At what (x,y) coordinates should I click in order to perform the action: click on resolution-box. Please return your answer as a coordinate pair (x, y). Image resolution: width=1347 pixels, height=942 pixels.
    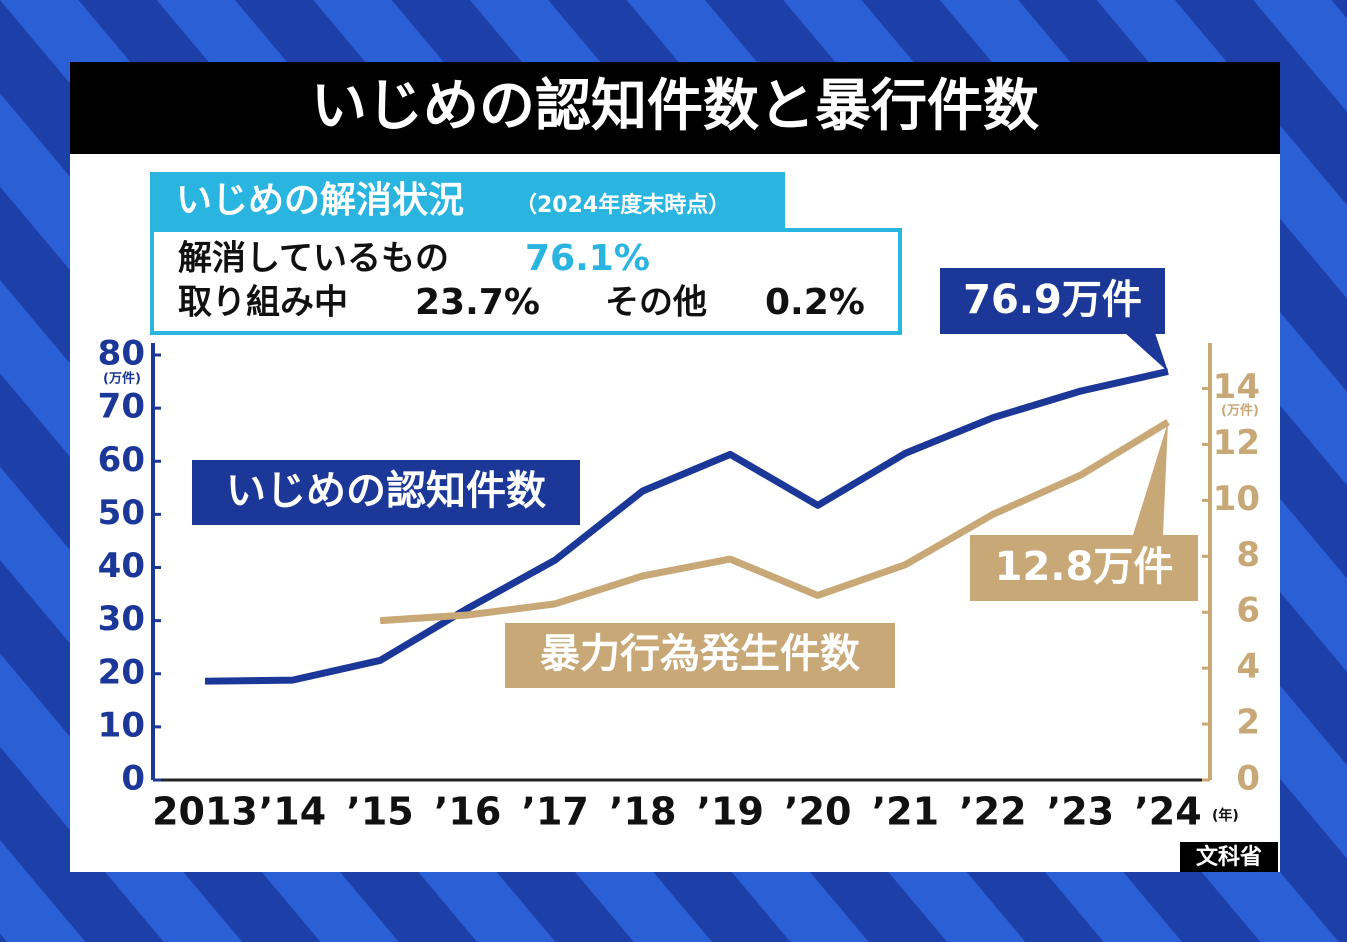
    Looking at the image, I should click on (526, 281).